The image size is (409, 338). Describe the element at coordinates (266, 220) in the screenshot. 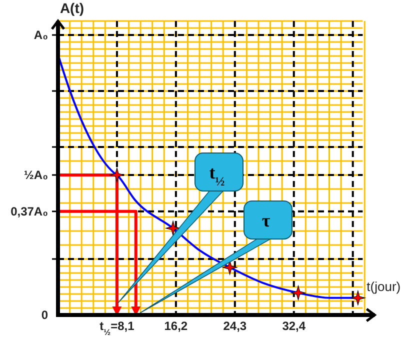

I see `annotation: τ` at that location.